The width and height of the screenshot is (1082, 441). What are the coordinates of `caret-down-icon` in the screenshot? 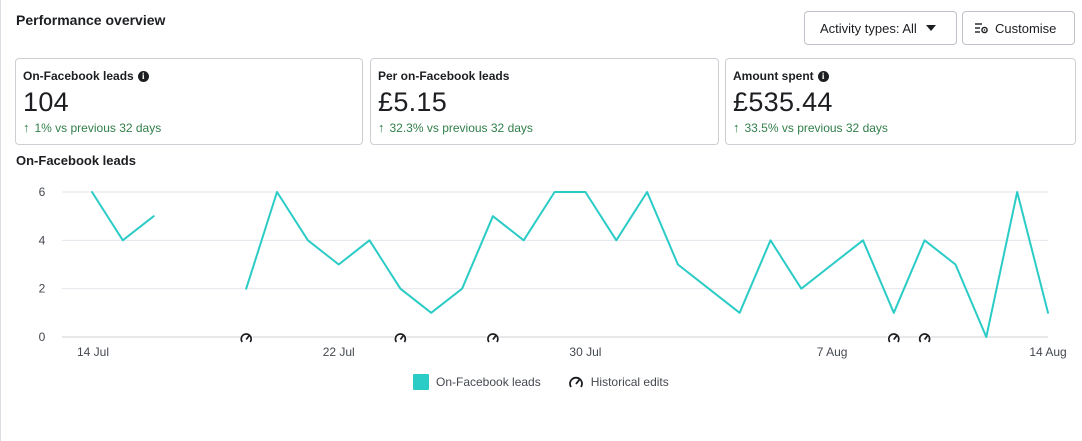 It's located at (930, 28).